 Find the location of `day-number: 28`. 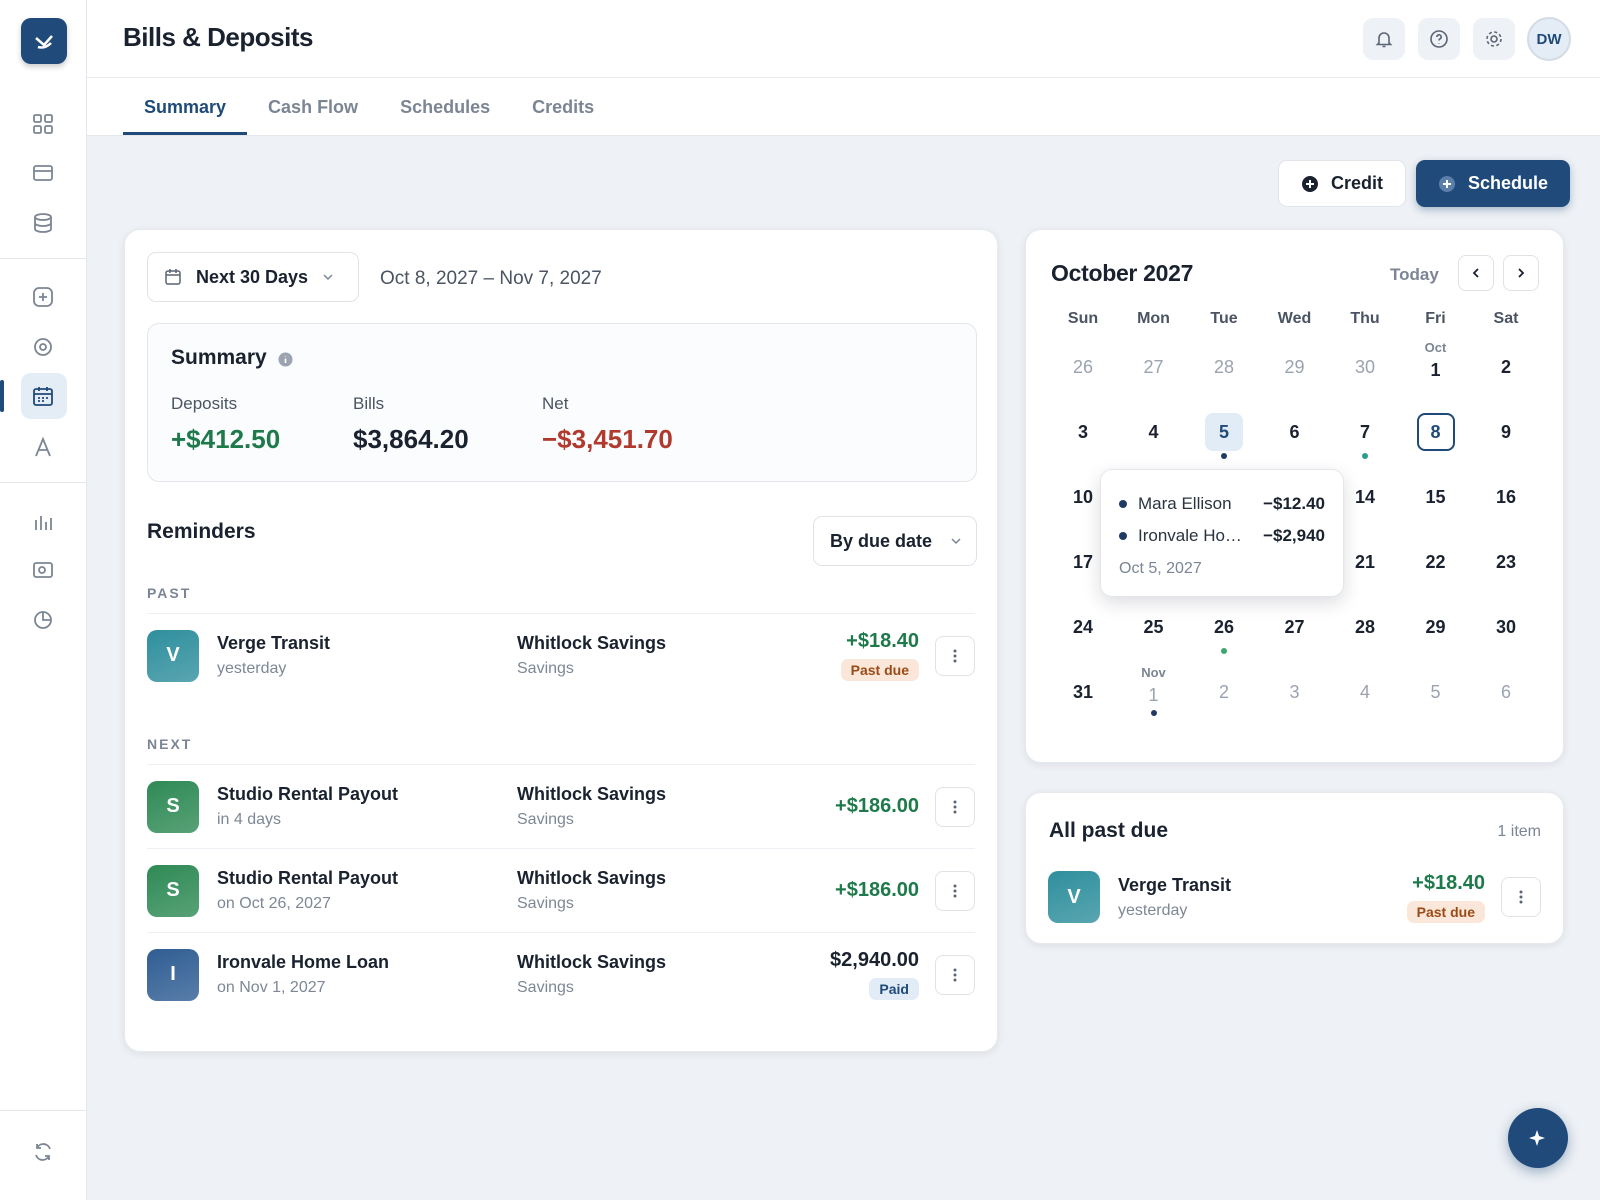

day-number: 28 is located at coordinates (1224, 367).